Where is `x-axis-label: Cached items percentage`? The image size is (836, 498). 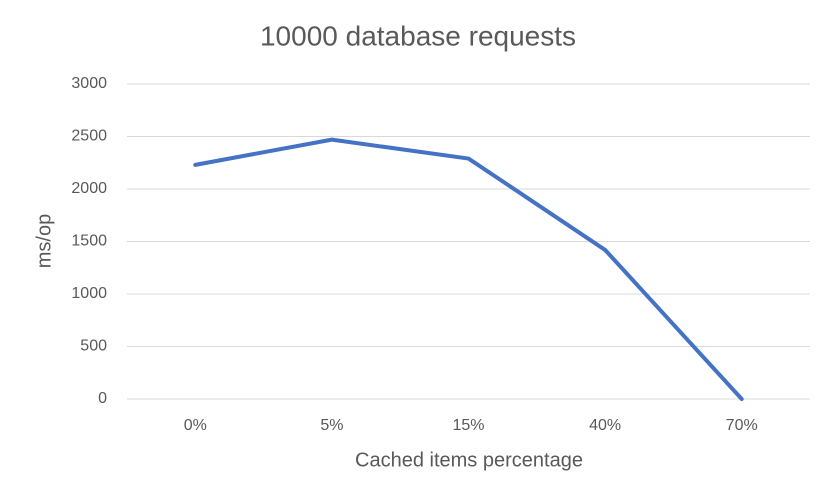 x-axis-label: Cached items percentage is located at coordinates (469, 460).